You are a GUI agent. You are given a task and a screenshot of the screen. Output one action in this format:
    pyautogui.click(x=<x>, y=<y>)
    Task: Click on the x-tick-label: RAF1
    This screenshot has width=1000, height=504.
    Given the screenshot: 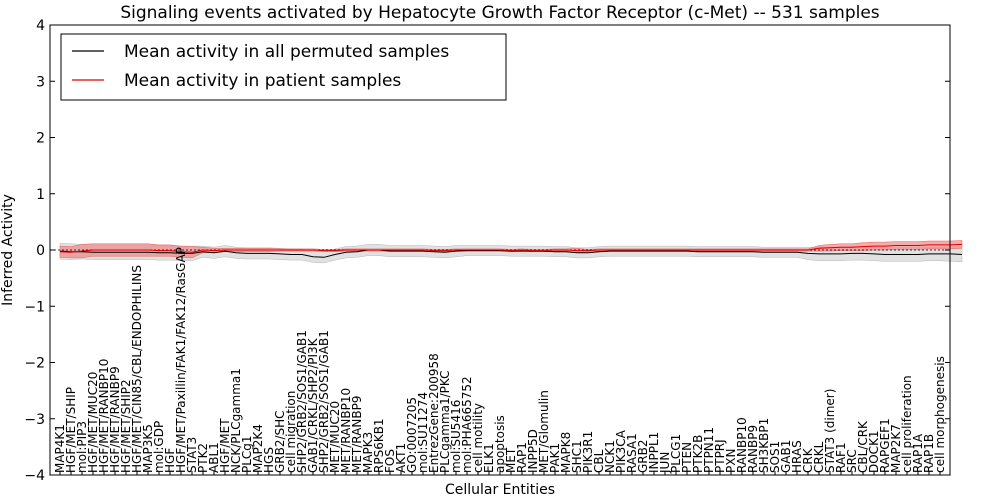 What is the action you would take?
    pyautogui.click(x=841, y=457)
    